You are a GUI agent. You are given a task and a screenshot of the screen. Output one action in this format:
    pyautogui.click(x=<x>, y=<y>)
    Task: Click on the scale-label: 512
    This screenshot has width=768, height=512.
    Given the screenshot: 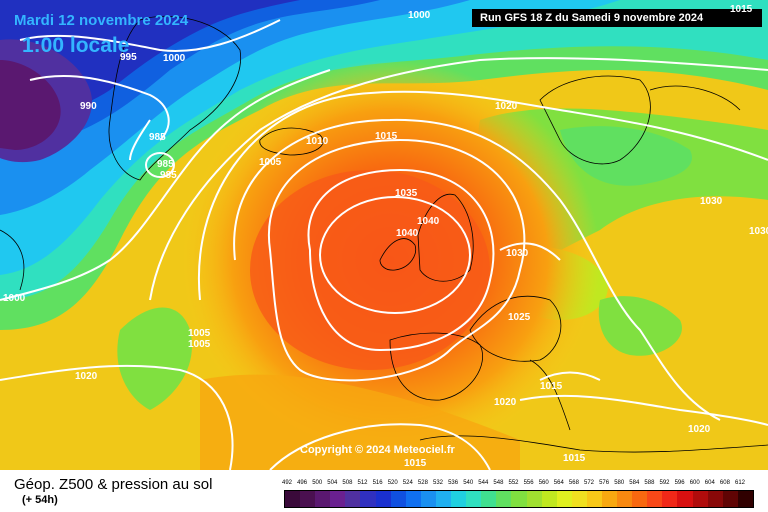 What is the action you would take?
    pyautogui.click(x=362, y=483)
    